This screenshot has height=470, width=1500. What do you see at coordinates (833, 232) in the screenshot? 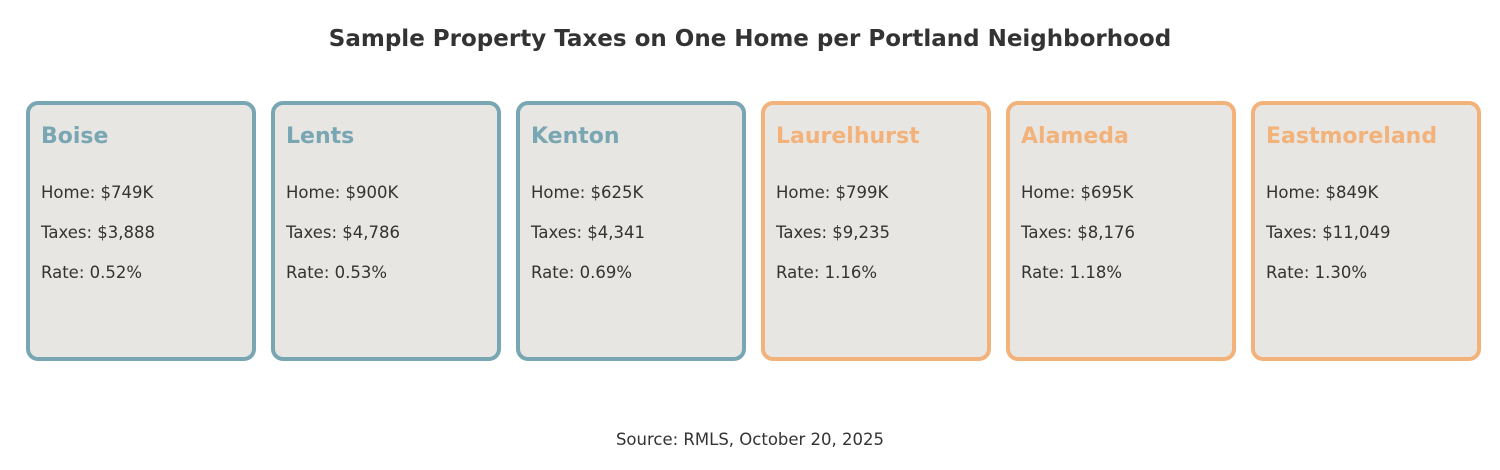
I see `taxes-label: Taxes: $9,235` at bounding box center [833, 232].